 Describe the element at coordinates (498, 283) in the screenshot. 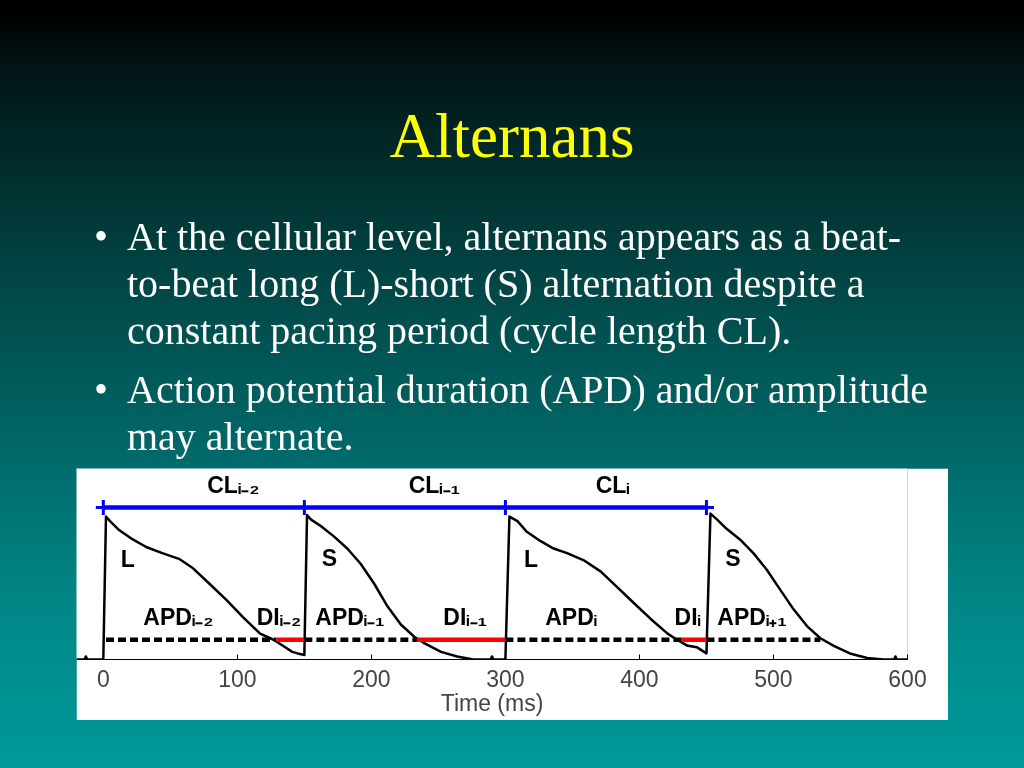

I see `text: • At the cellular level, alternans appears as a beat-to-beat long (L)-short (S) alternation despite a constant pacing period (cycle length CL).` at that location.